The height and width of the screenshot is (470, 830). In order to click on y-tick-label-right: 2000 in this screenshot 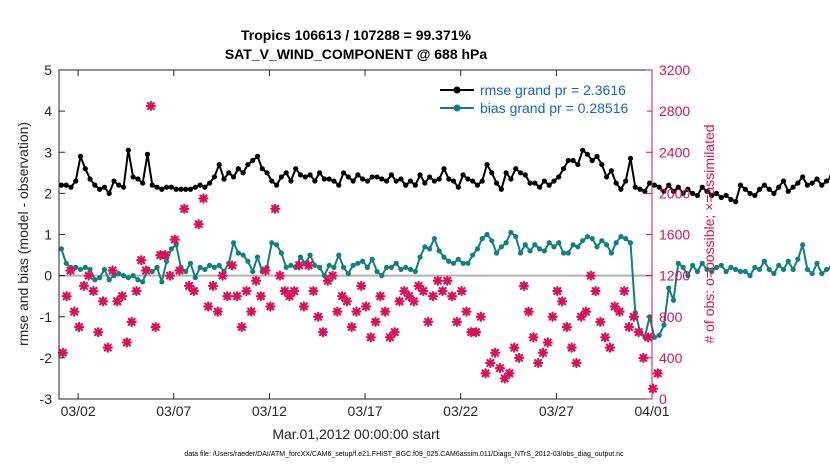, I will do `click(674, 193)`.